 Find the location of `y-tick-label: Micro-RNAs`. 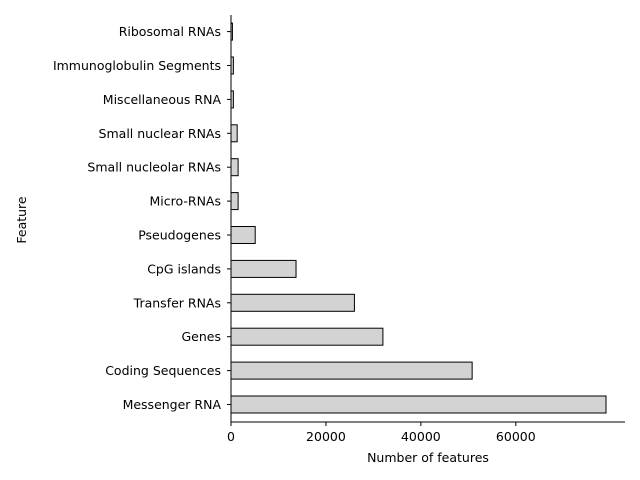

y-tick-label: Micro-RNAs is located at coordinates (185, 201).